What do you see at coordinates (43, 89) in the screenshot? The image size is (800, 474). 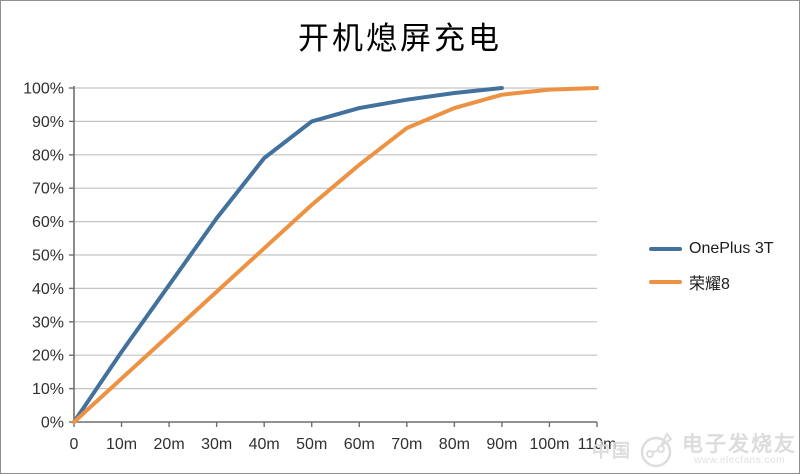 I see `y-tick-label: 100%` at bounding box center [43, 89].